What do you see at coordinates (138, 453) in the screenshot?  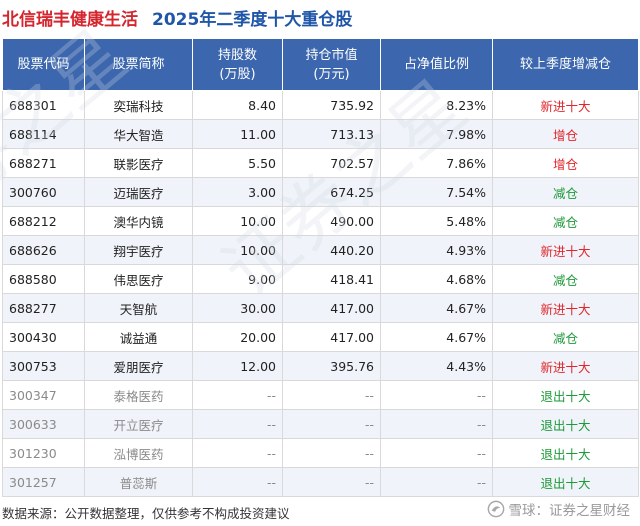 I see `stock-name: 泓博医药` at bounding box center [138, 453].